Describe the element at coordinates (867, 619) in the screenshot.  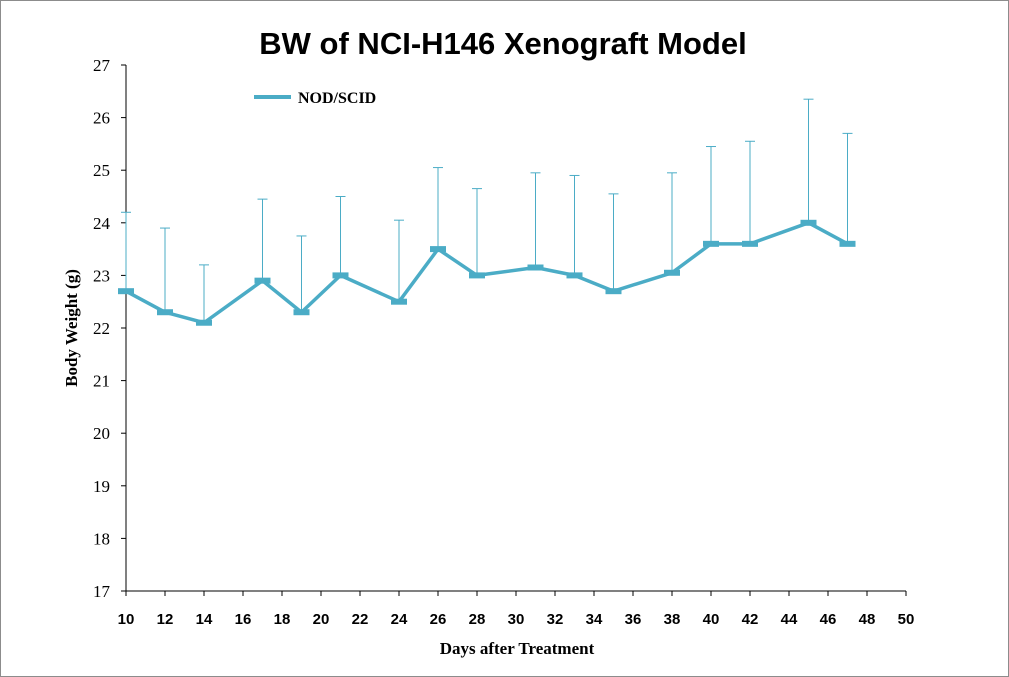
I see `x-tick-label: 48` at that location.